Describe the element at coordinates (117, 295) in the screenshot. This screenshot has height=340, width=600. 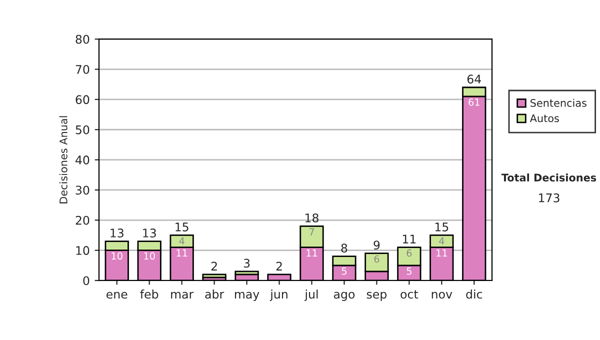
I see `x-tick-label: ene` at that location.